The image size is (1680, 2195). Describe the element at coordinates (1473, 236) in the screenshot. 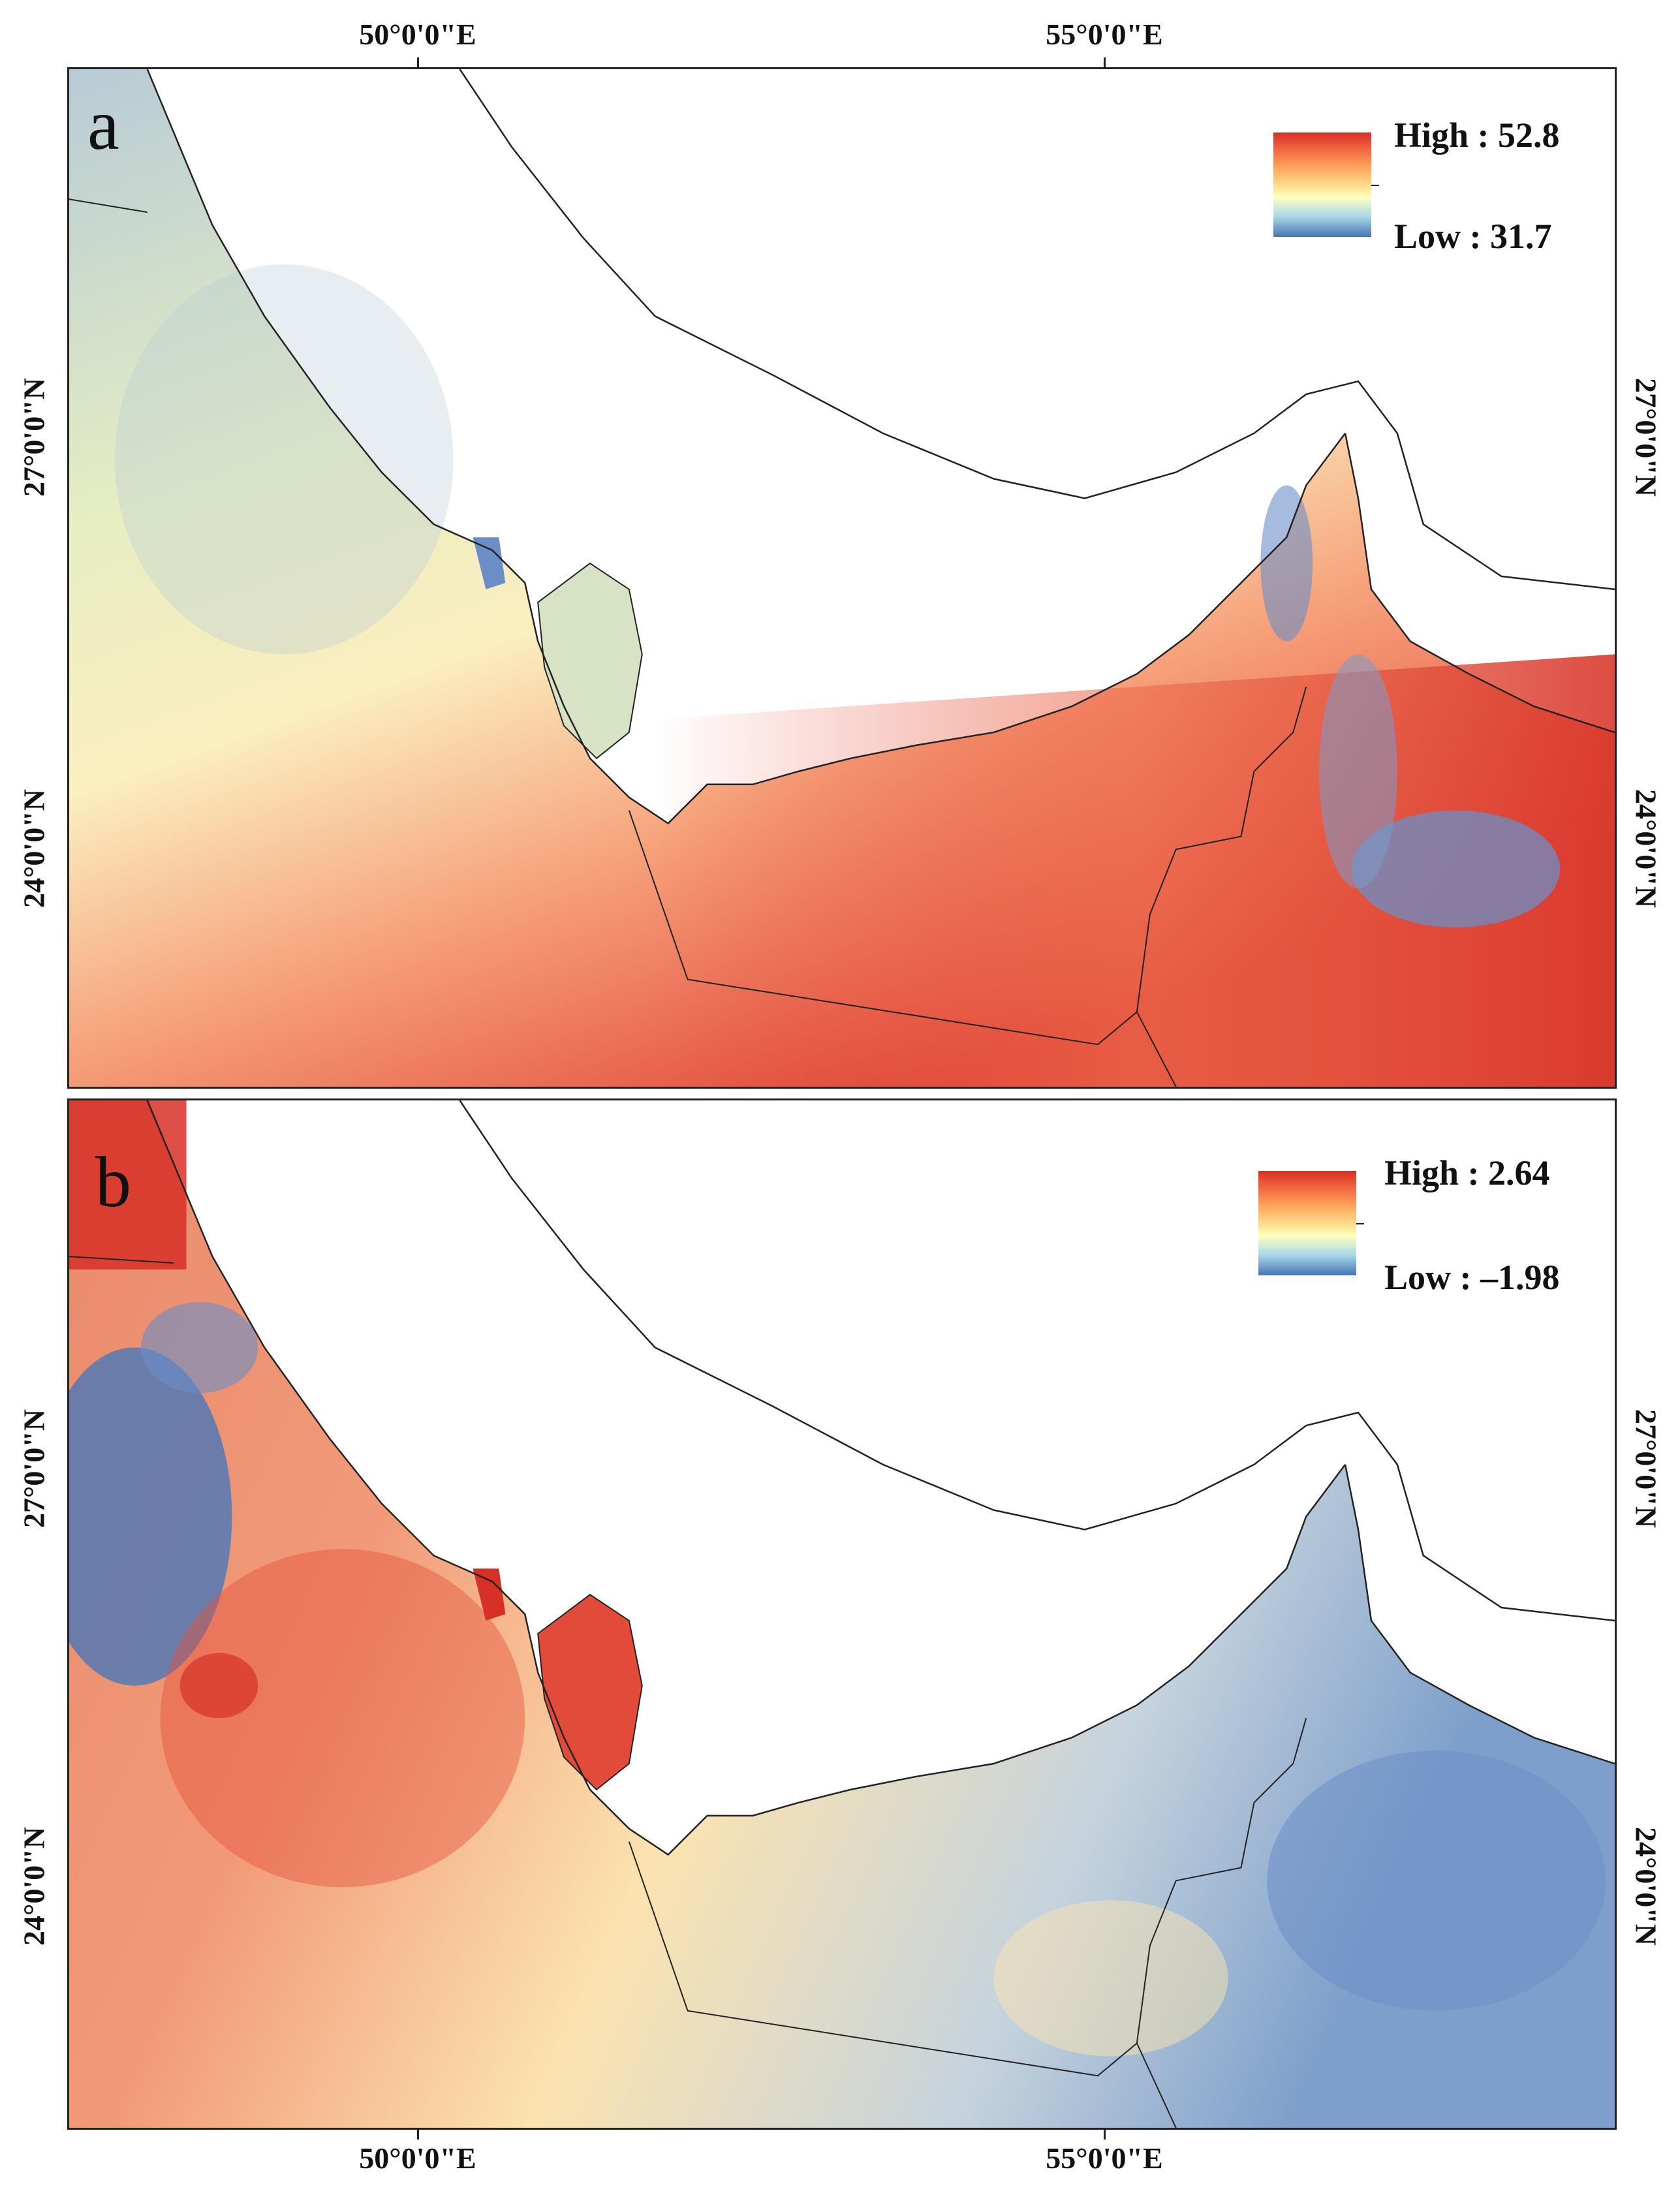

I see `legend-low-a: Low : 31.7` at that location.